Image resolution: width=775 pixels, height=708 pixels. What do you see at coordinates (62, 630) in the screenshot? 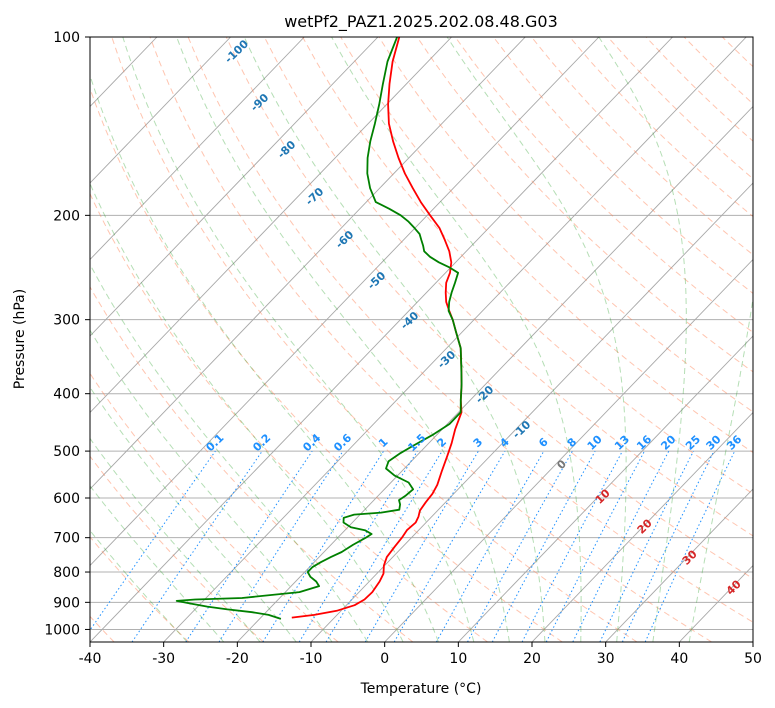
I see `y-tick-label: 1000` at bounding box center [62, 630].